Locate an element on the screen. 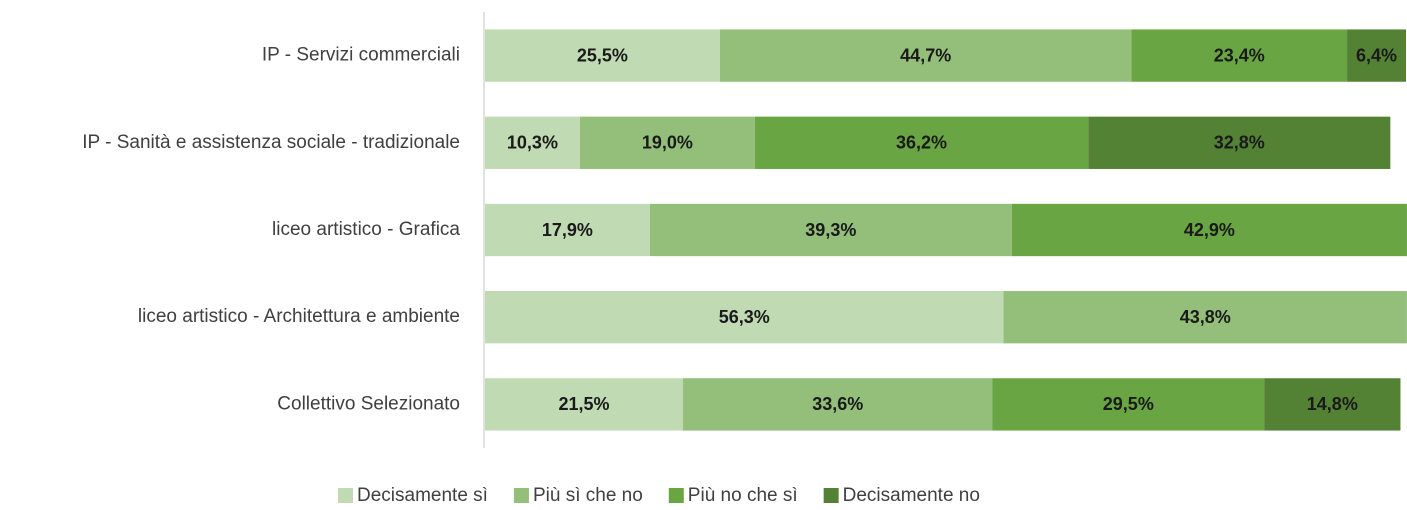 This screenshot has height=510, width=1407. data-label: 56,3% is located at coordinates (744, 317).